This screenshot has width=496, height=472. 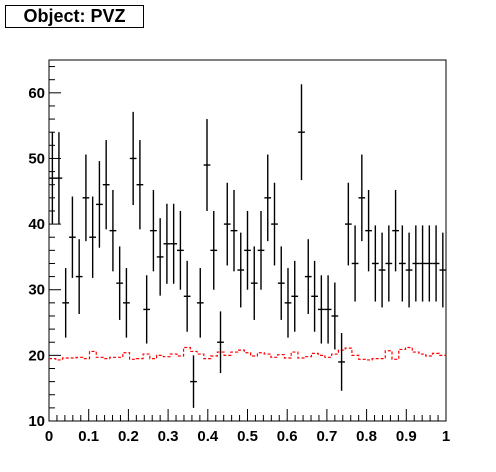 What do you see at coordinates (36, 93) in the screenshot?
I see `y-tick-label: 60` at bounding box center [36, 93].